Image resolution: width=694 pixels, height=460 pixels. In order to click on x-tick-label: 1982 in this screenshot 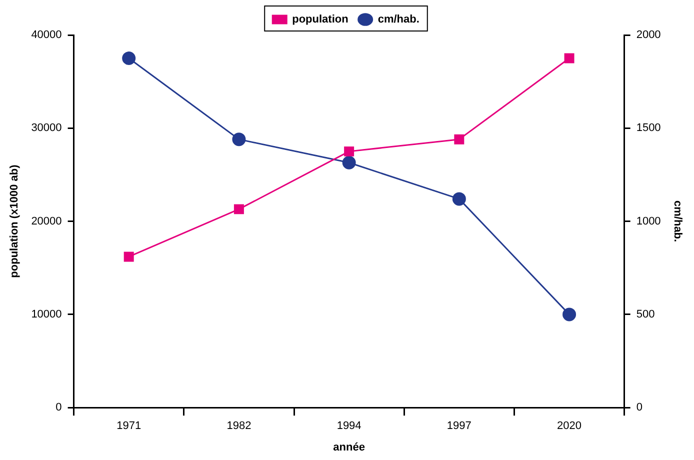, I will do `click(239, 426)`.